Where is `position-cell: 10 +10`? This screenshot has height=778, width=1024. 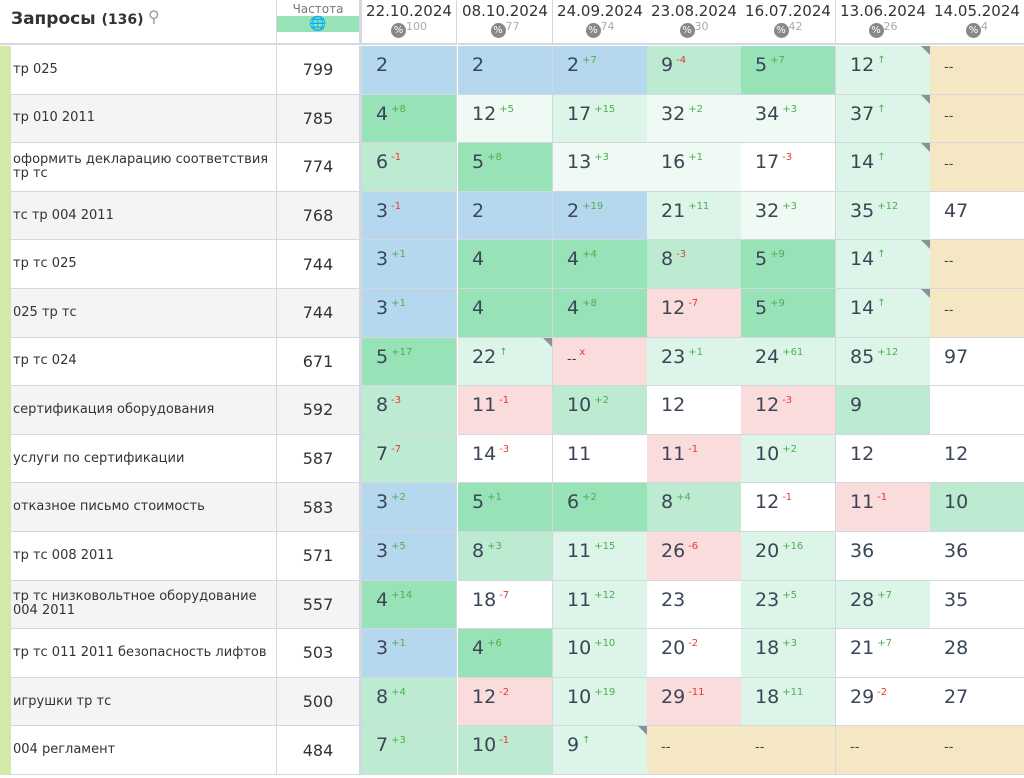 position-cell: 10 +10 is located at coordinates (600, 653).